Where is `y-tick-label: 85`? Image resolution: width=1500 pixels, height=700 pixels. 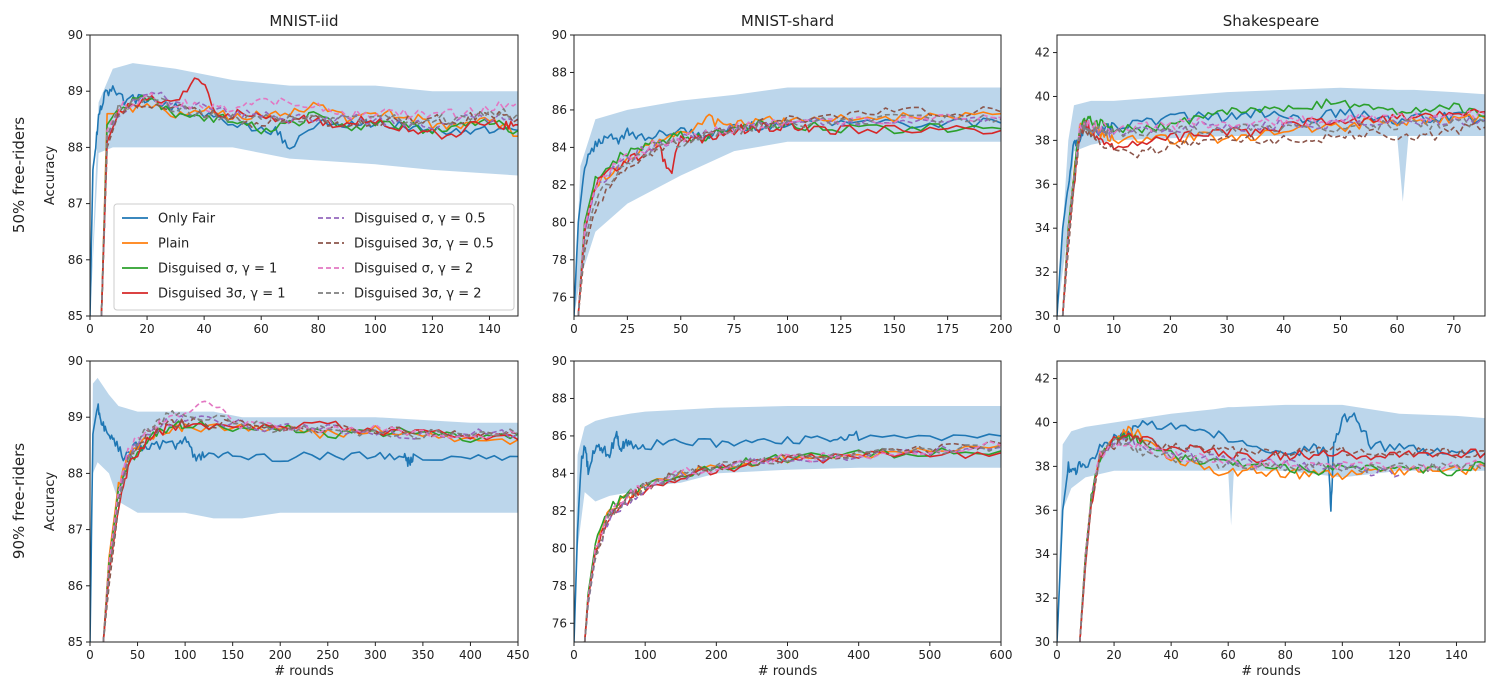
y-tick-label: 85 is located at coordinates (75, 642).